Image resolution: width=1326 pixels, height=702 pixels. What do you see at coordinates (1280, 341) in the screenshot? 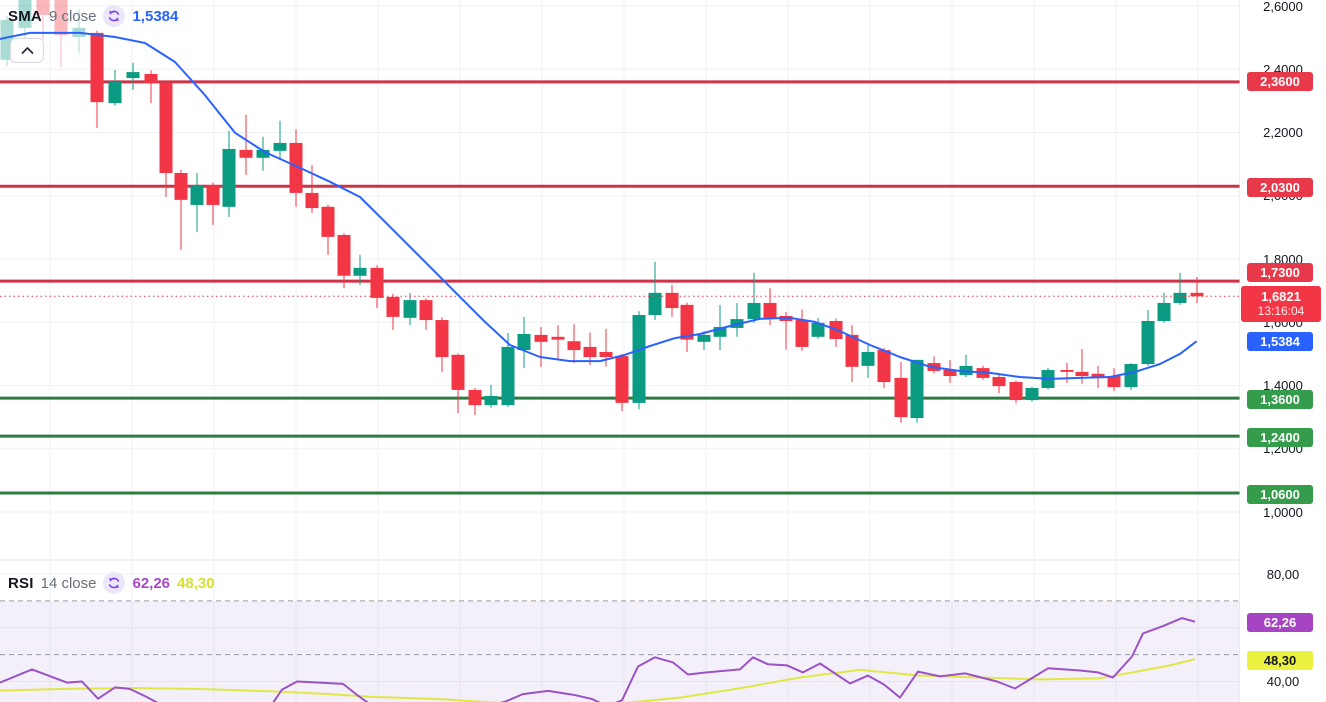
I see `price-badge: 1,5384` at bounding box center [1280, 341].